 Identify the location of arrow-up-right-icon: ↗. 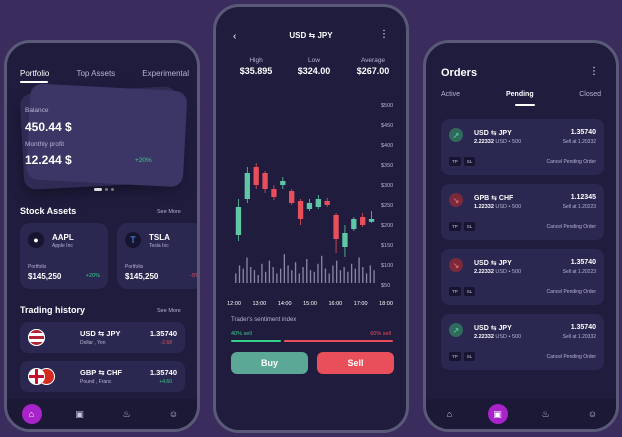
(456, 330).